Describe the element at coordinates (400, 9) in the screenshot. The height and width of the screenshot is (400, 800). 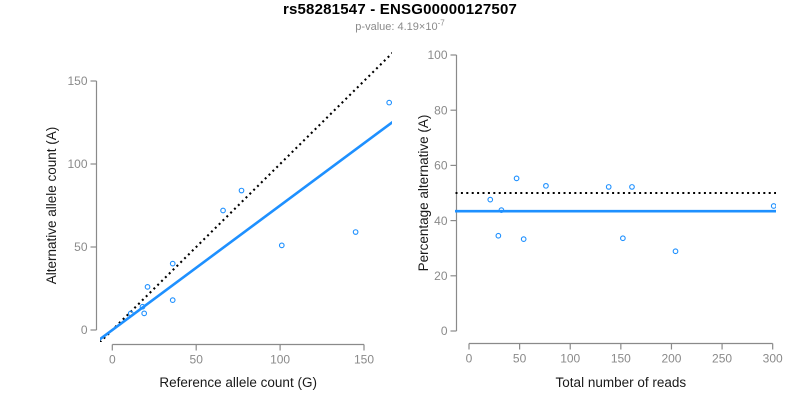
I see `plot-title: rs58281547 - ENSG00000127507` at that location.